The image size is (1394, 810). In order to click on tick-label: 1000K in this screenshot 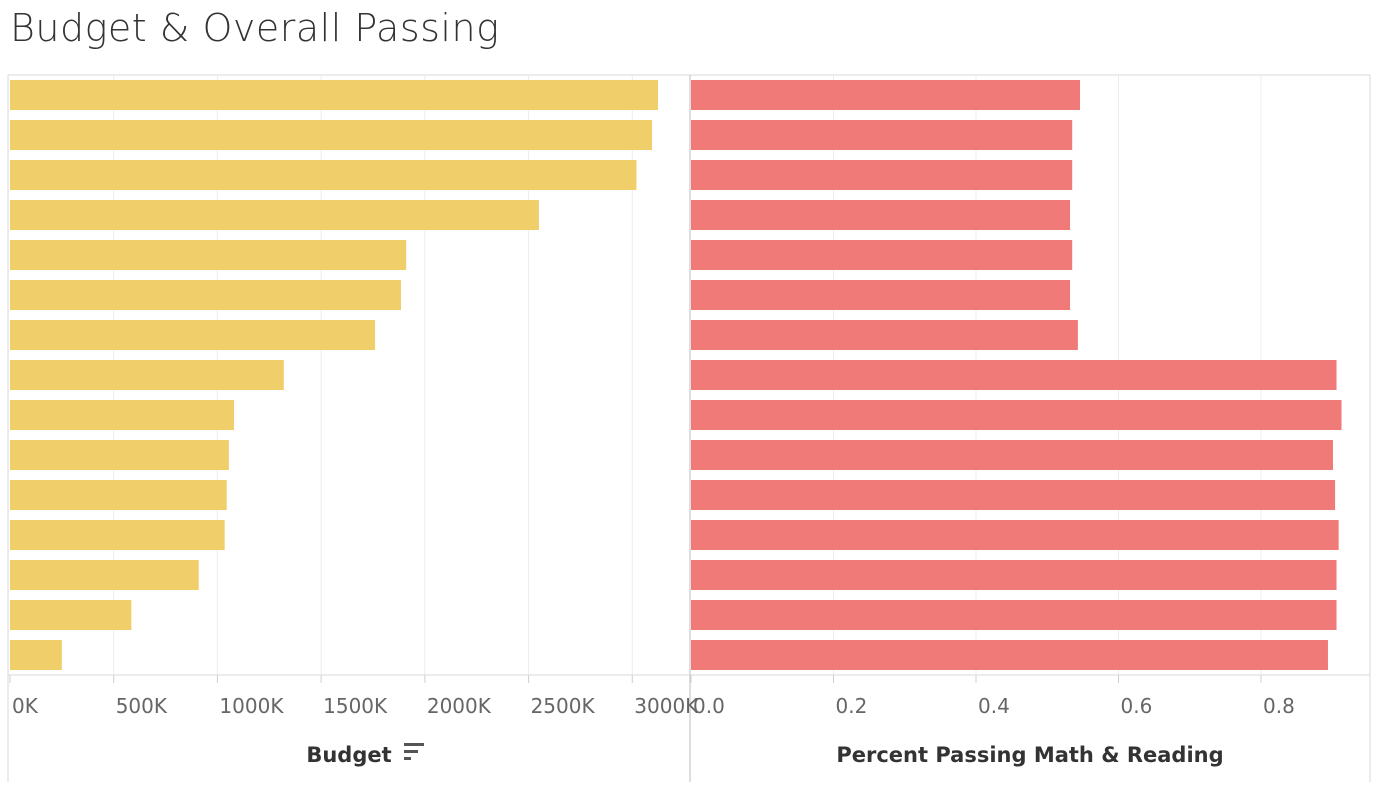, I will do `click(251, 706)`.